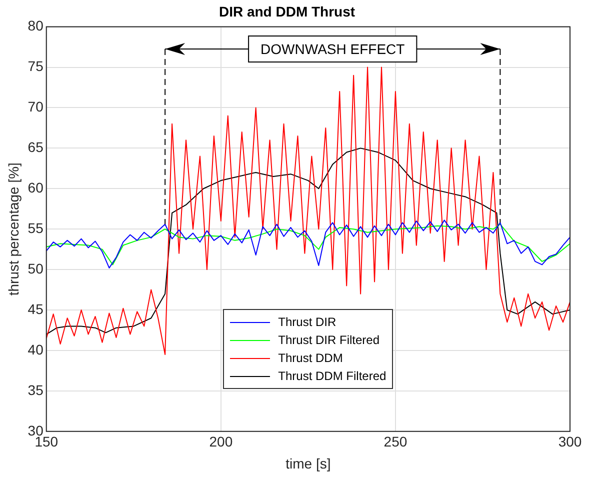 The width and height of the screenshot is (592, 479). What do you see at coordinates (333, 48) in the screenshot?
I see `annotation: DOWNWASH EFFECT` at bounding box center [333, 48].